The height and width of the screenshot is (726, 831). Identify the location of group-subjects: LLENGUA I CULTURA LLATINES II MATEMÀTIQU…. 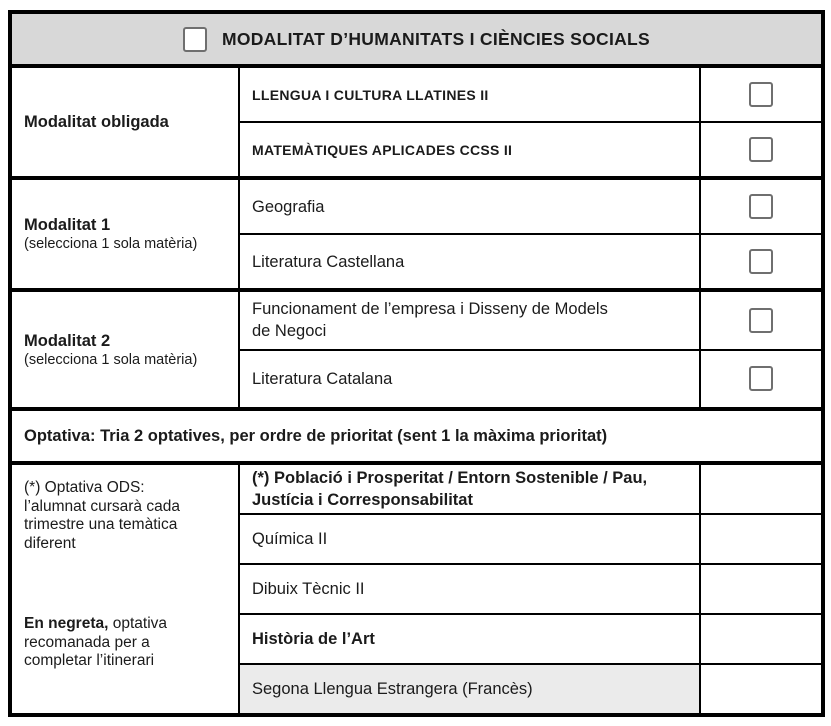
(530, 122).